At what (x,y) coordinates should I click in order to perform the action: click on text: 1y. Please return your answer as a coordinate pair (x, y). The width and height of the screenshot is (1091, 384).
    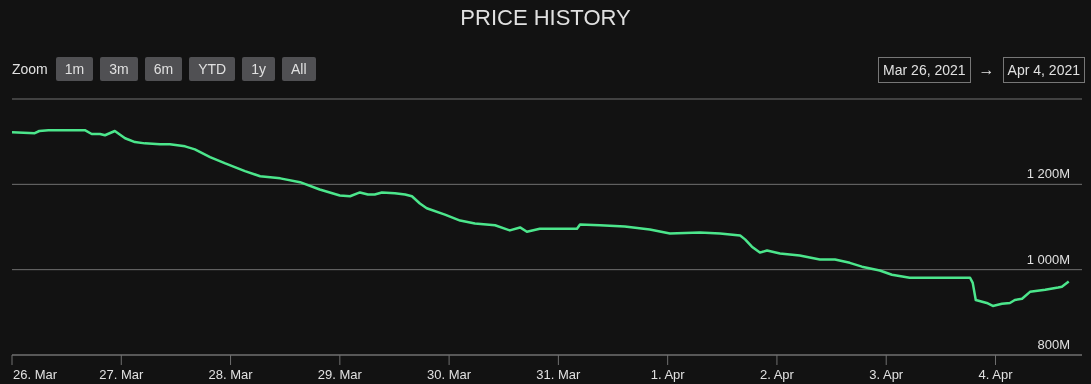
    Looking at the image, I should click on (258, 69).